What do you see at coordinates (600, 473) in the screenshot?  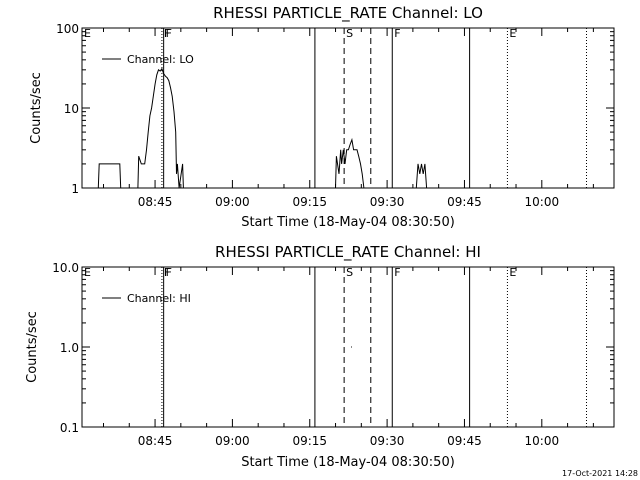 I see `footer-timestamp: 17-Oct-2021 14:28` at bounding box center [600, 473].